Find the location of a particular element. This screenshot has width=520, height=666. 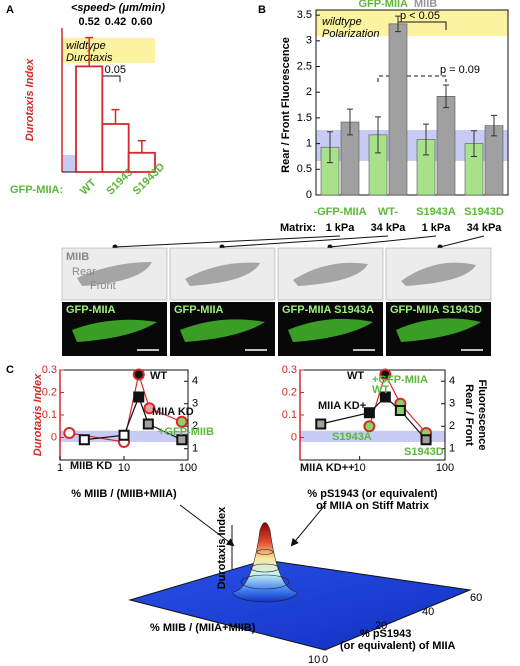

surface-peak is located at coordinates (265, 562).